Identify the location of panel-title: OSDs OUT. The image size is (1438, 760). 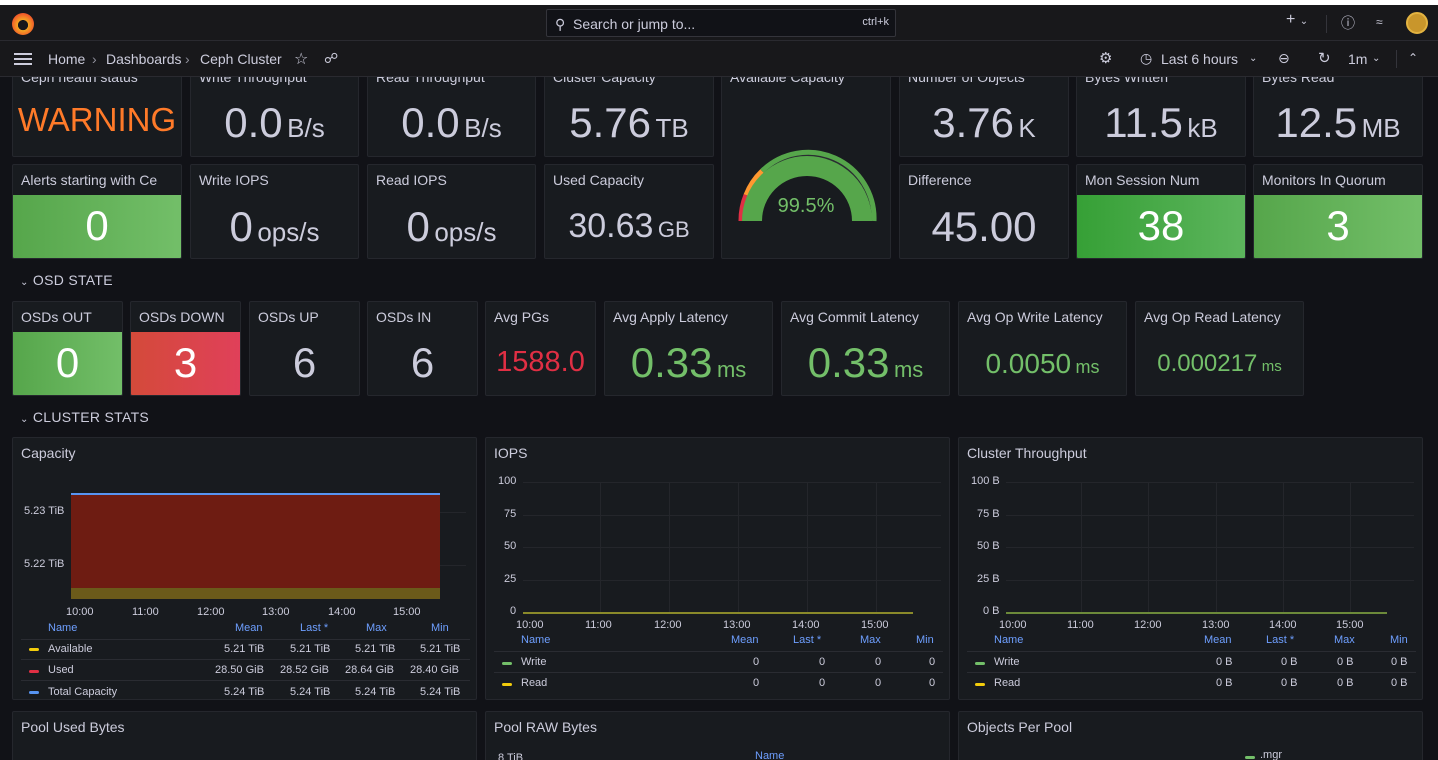
(56, 317).